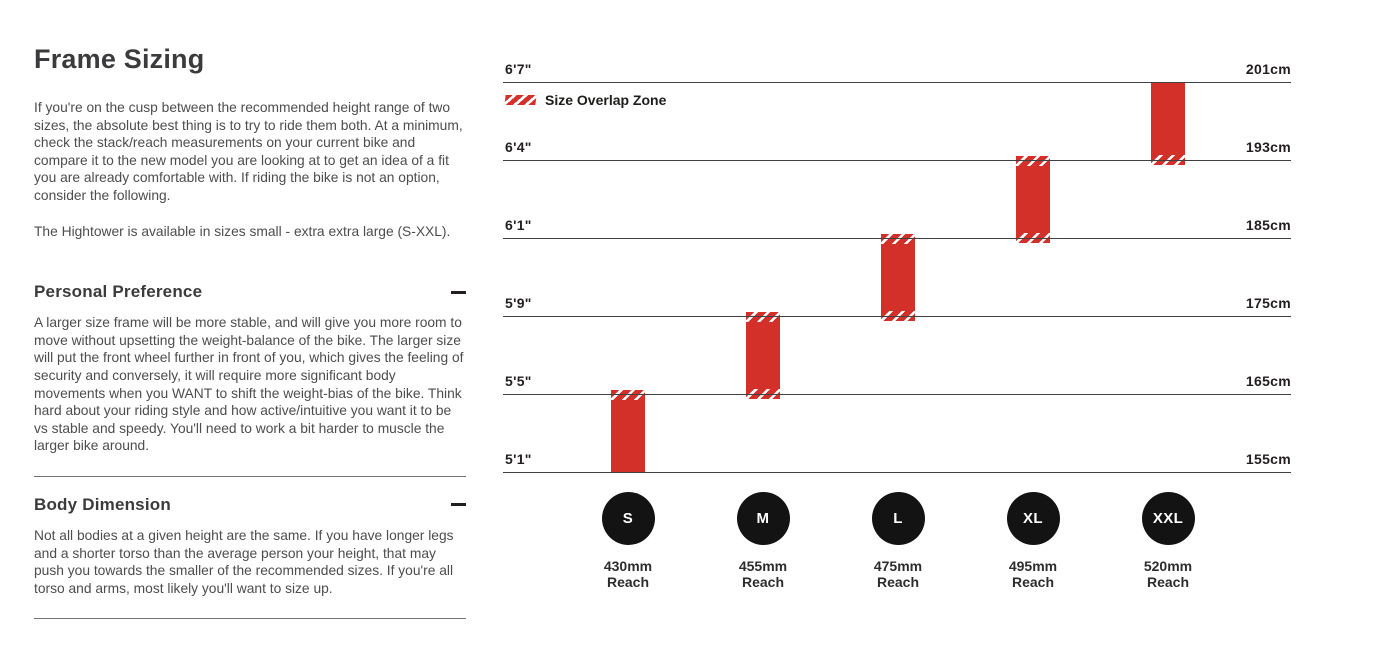 The image size is (1374, 648). What do you see at coordinates (518, 147) in the screenshot?
I see `height-label-imperial: 6'4"` at bounding box center [518, 147].